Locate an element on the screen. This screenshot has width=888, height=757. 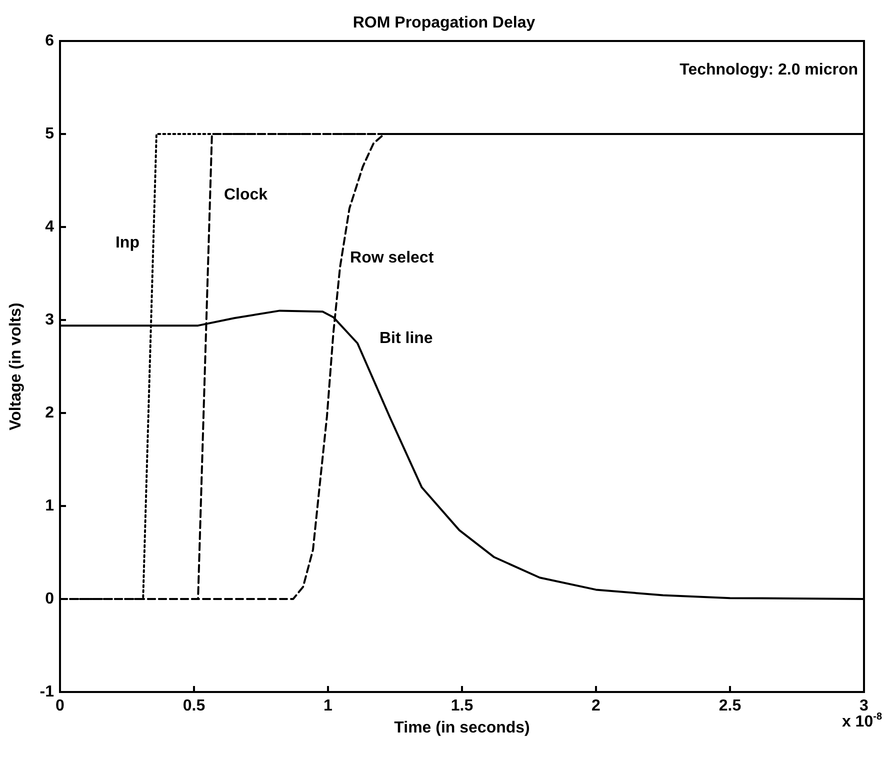
x-tick-label: 2 is located at coordinates (596, 706).